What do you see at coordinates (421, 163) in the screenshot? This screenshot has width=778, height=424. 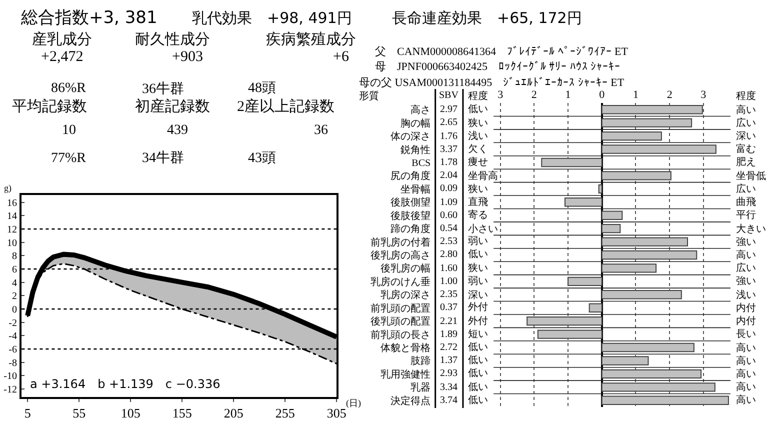 I see `y-tick-label: BCS` at bounding box center [421, 163].